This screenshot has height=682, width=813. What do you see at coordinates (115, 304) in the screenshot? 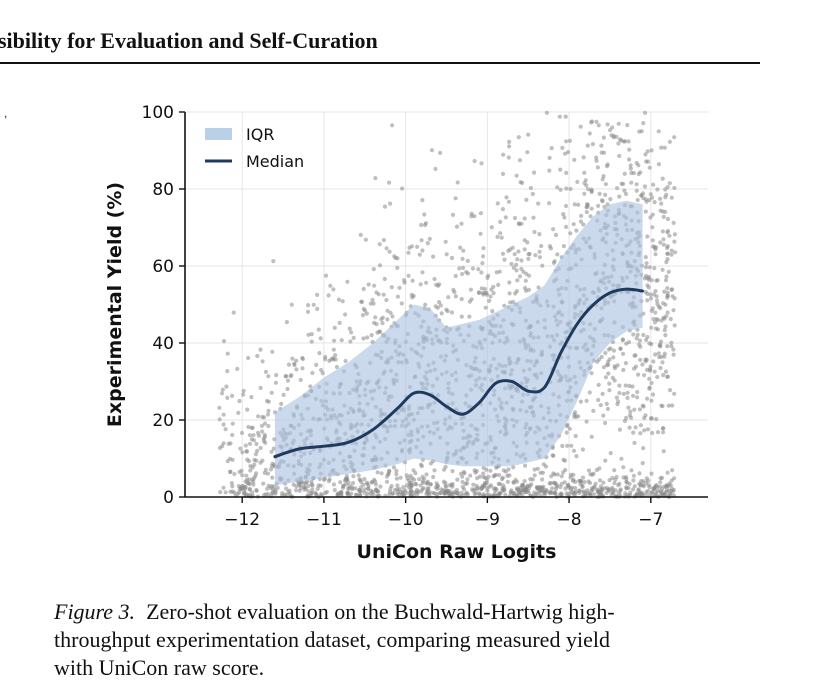
I see `y-axis-label: Experimental Yield (%)` at bounding box center [115, 304].